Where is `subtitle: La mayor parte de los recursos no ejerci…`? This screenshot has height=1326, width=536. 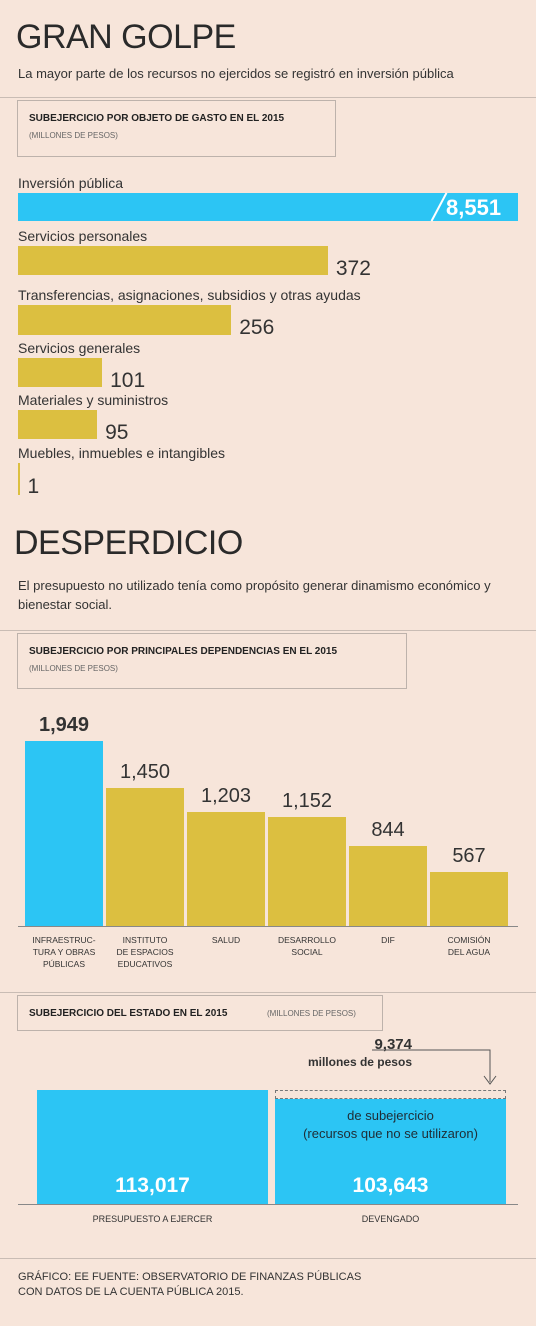 subtitle: La mayor parte de los recursos no ejerci… is located at coordinates (236, 73).